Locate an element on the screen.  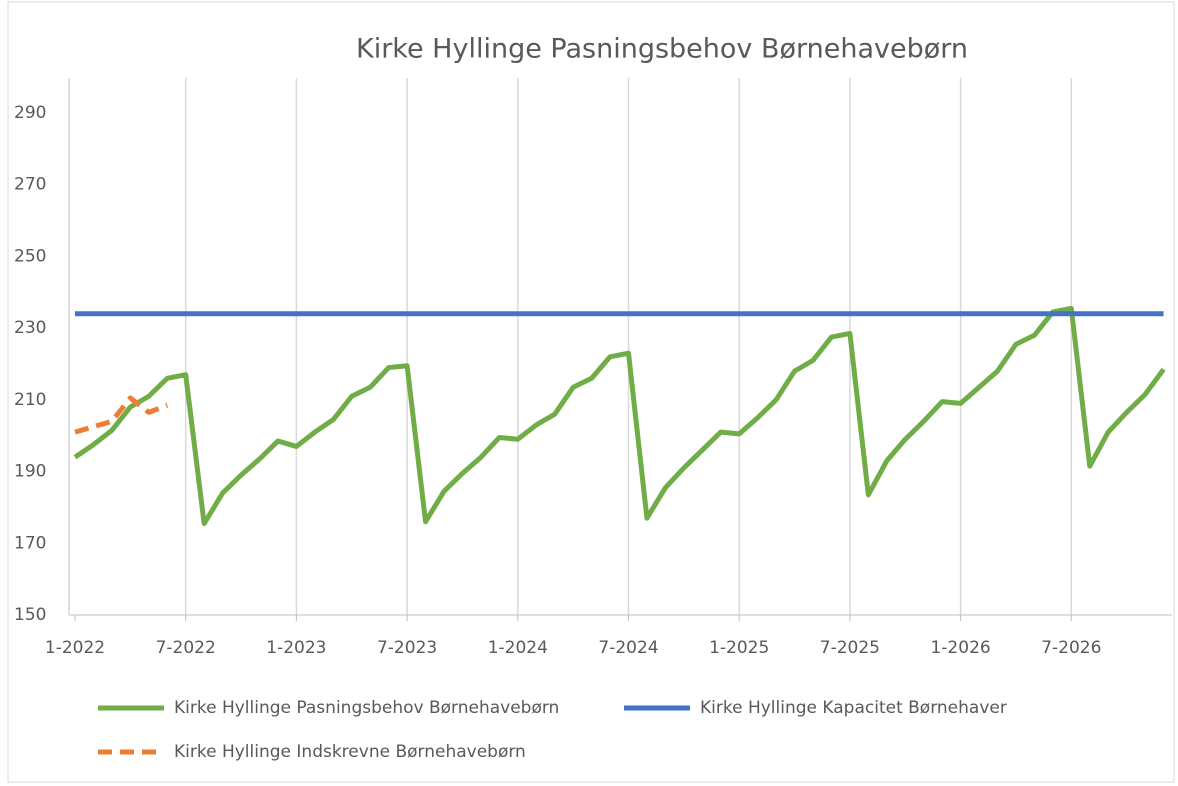
x-tick-label: 7-2025 is located at coordinates (850, 648).